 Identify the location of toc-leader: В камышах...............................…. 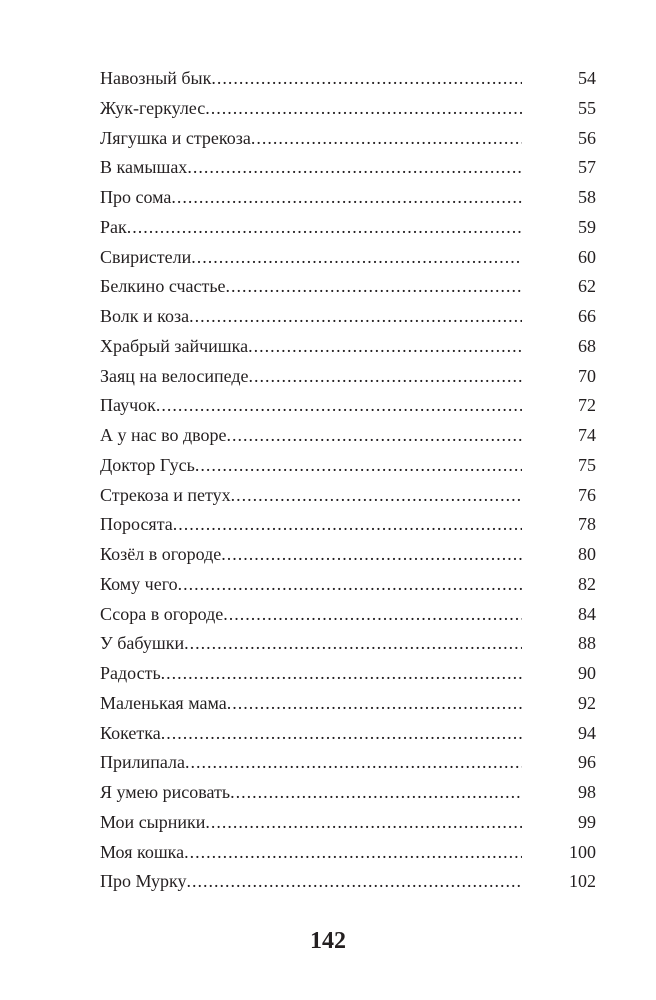
(311, 167).